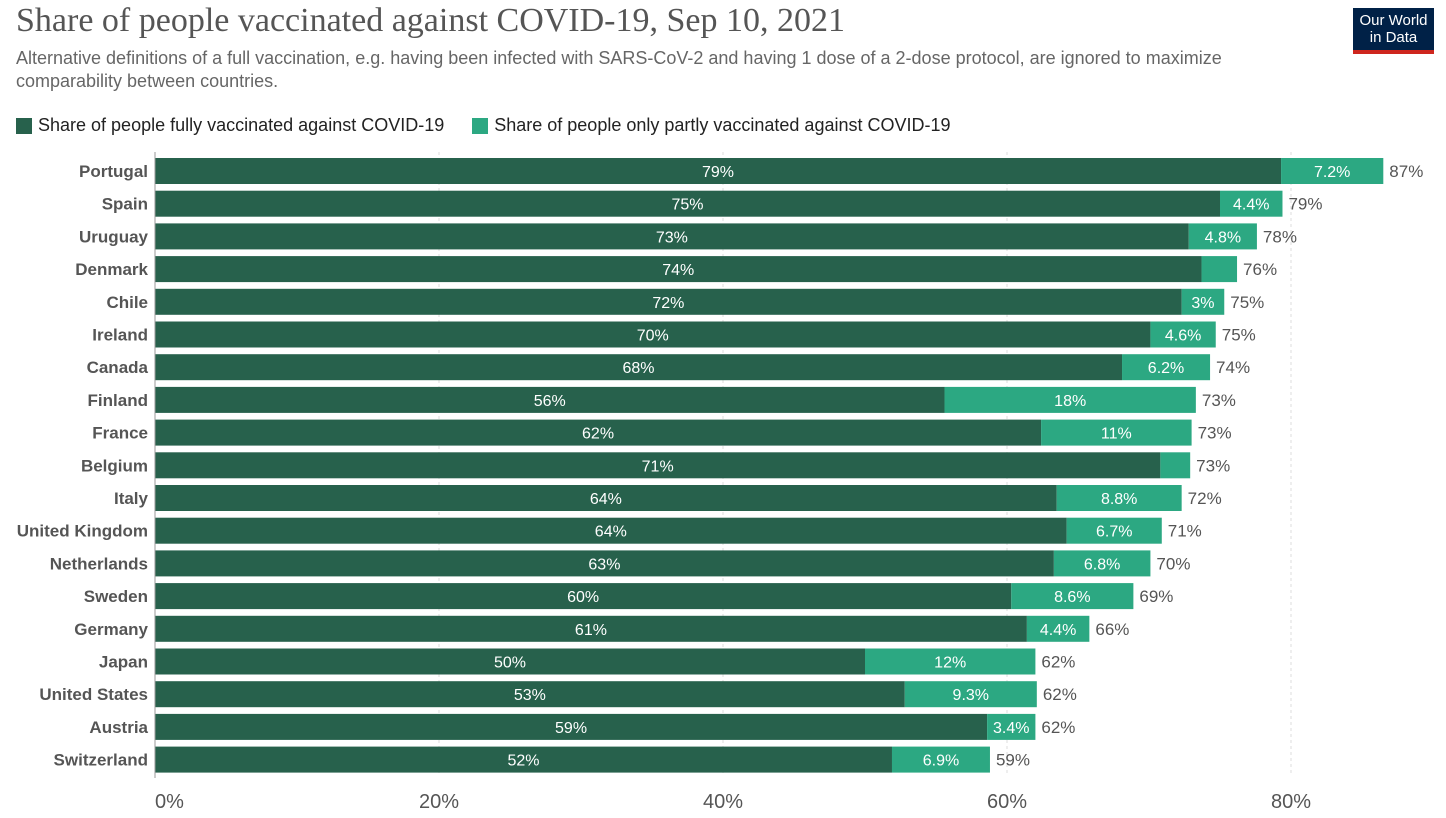 This screenshot has height=818, width=1446. I want to click on owid-logo: Our World in Data, so click(1393, 31).